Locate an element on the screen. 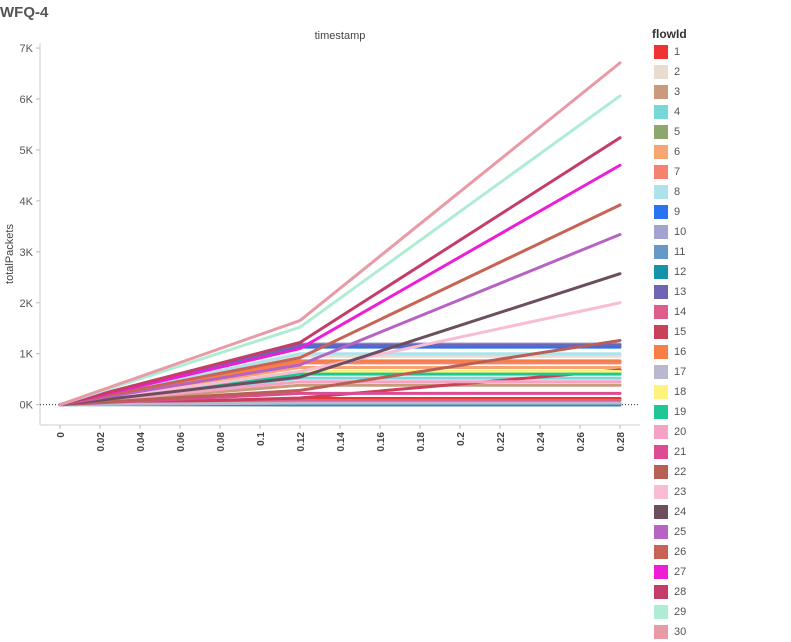  legend-item-20: 20 is located at coordinates (718, 432).